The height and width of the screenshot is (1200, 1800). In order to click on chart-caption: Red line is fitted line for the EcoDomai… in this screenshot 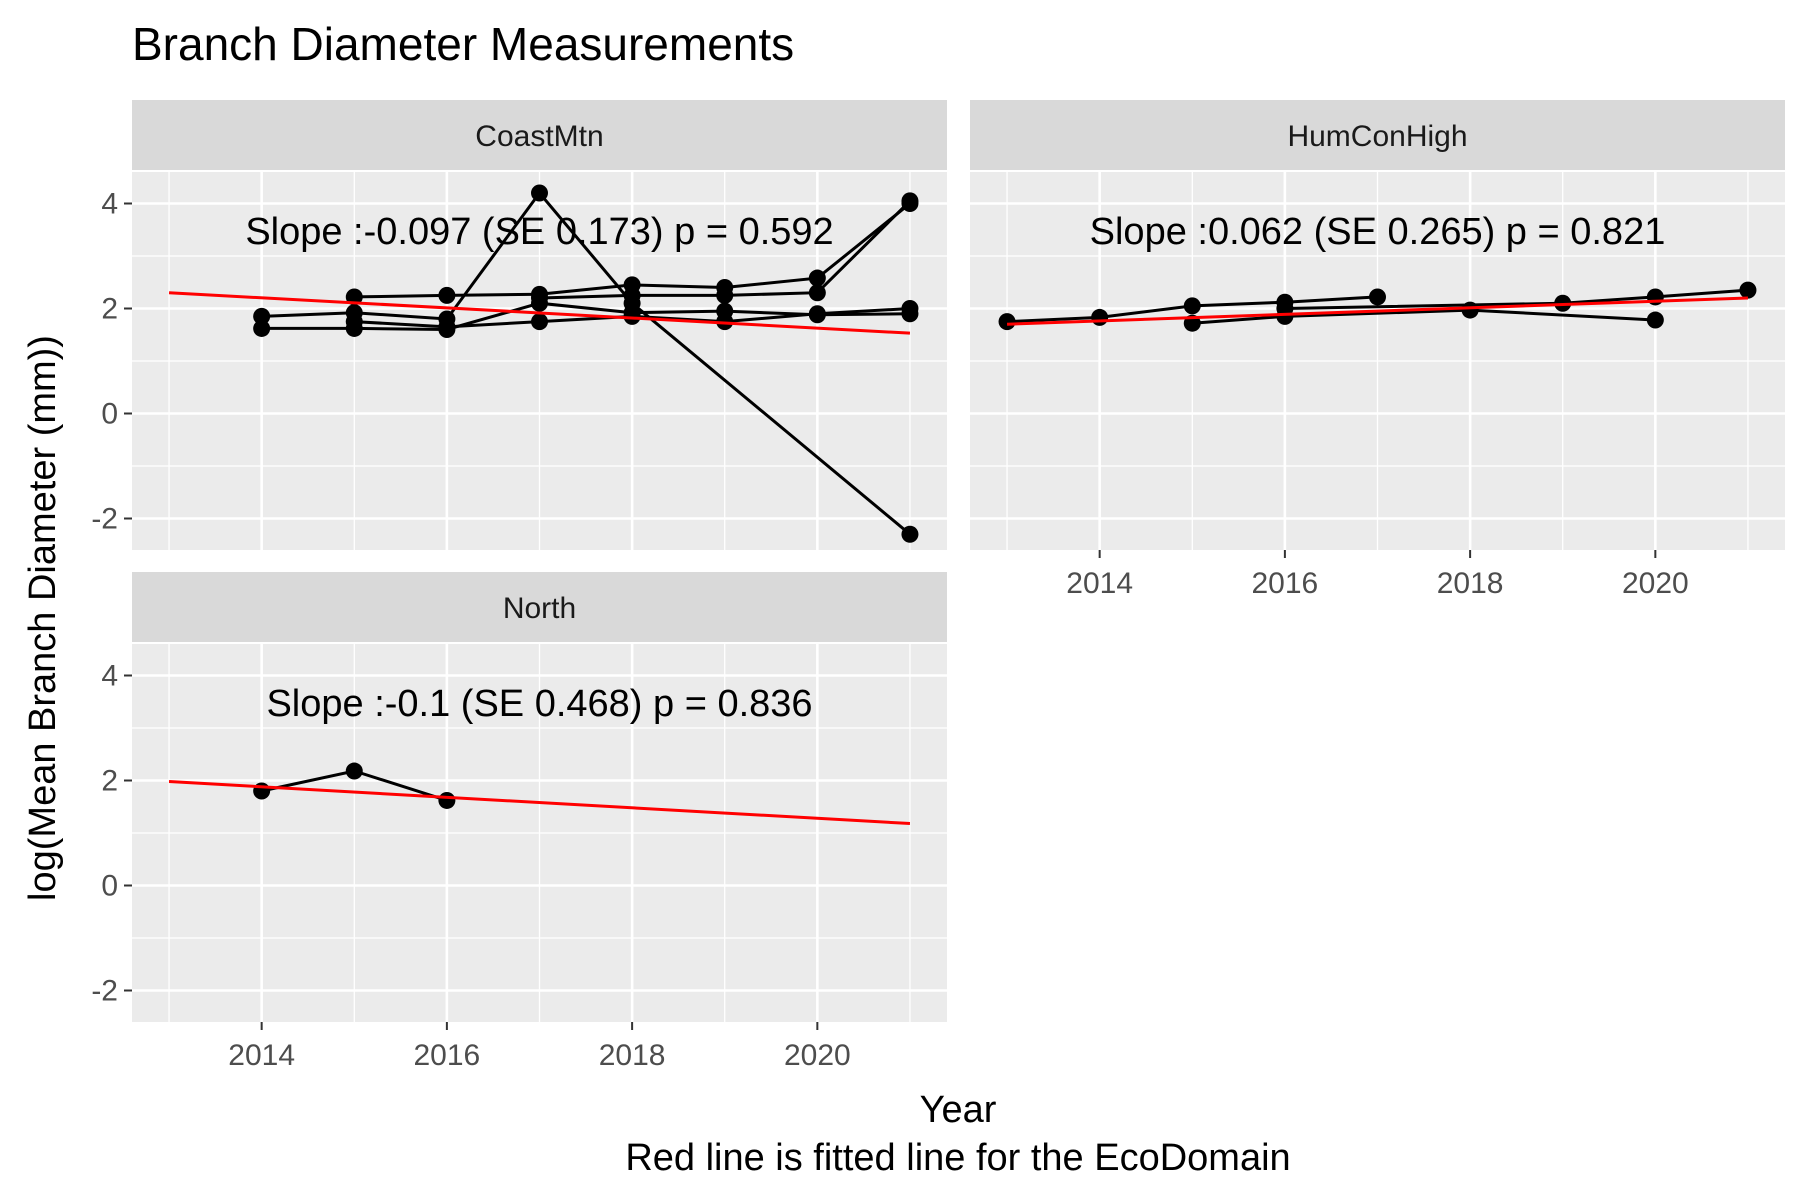, I will do `click(957, 1158)`.